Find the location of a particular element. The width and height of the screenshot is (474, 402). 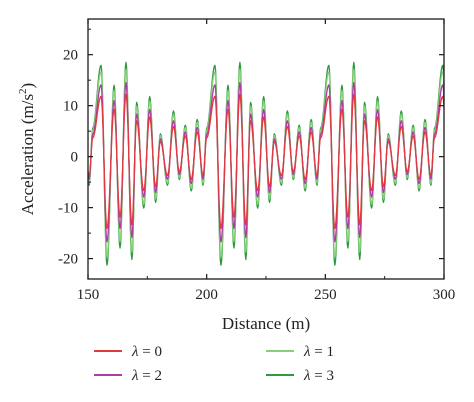

y-tick-label: 10 is located at coordinates (70, 107).